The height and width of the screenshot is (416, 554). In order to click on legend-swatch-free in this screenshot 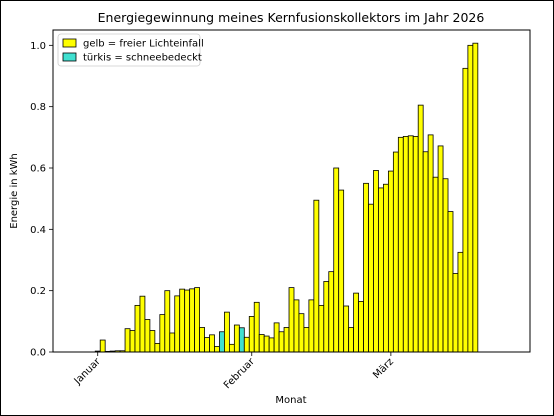, I will do `click(69, 43)`.